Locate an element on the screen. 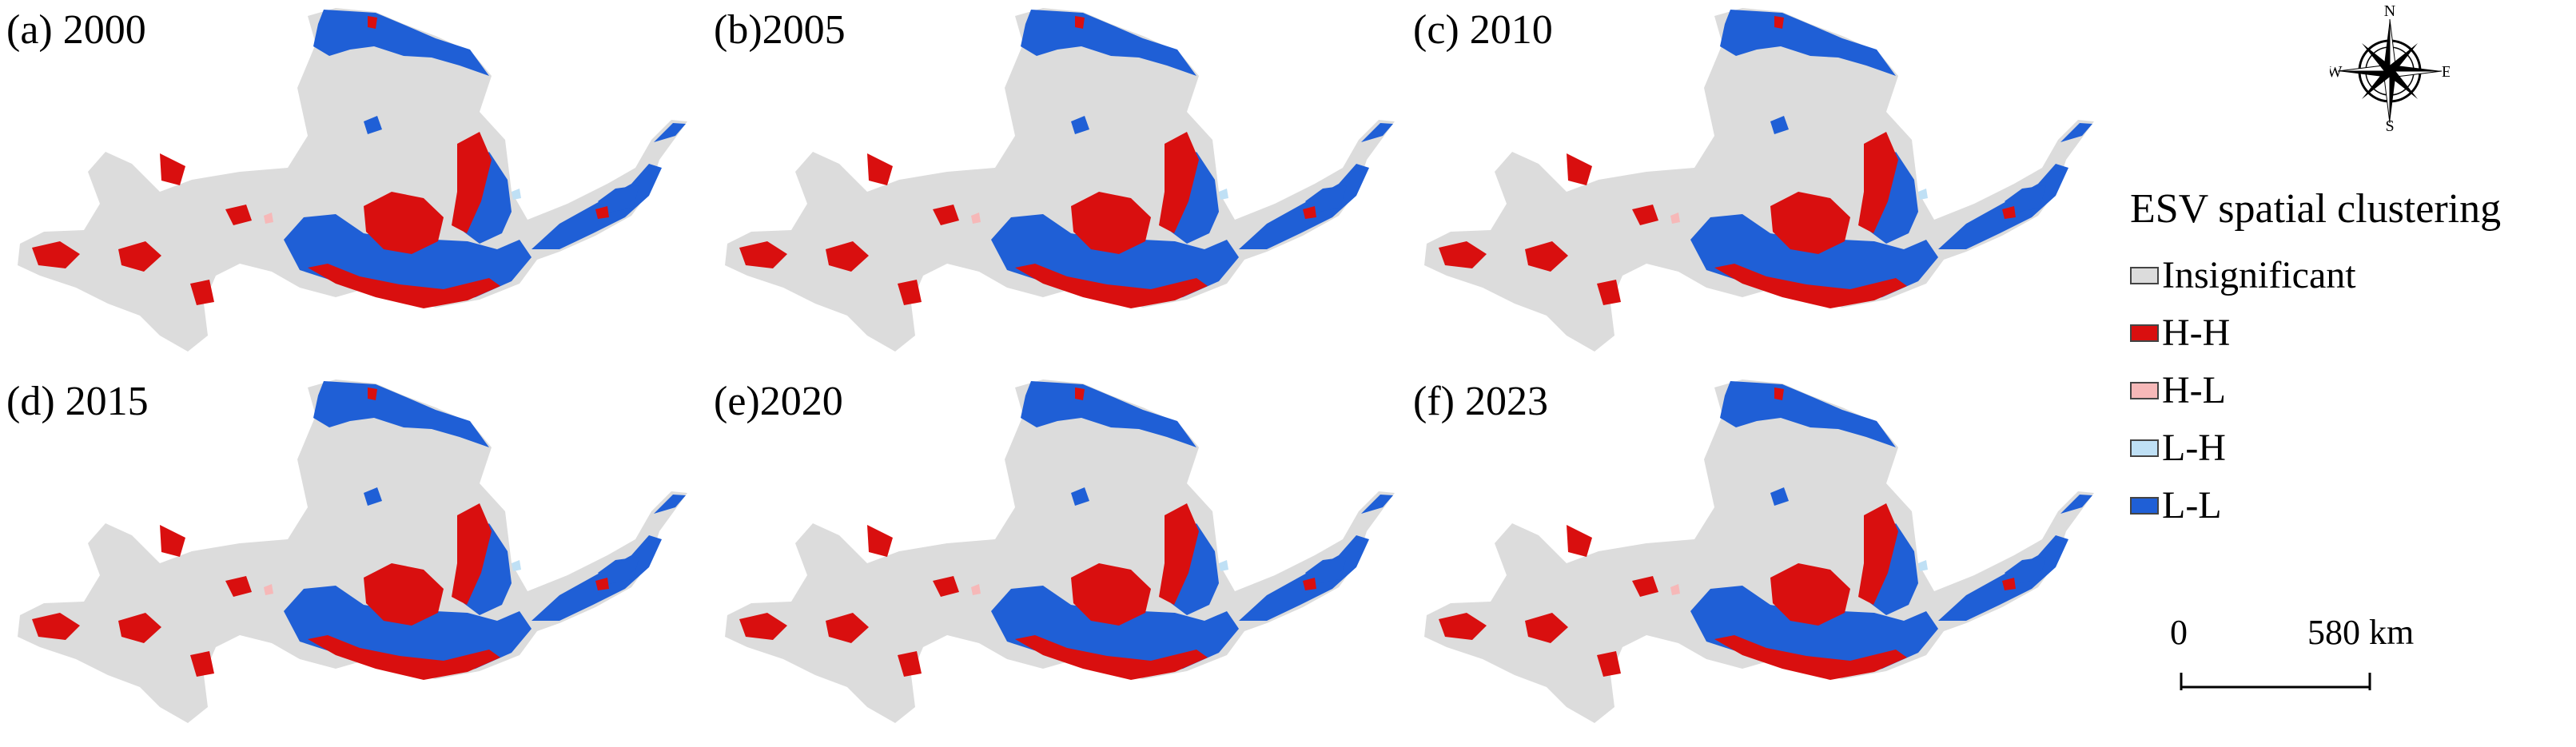  cluster-map-2015 is located at coordinates (352, 551).